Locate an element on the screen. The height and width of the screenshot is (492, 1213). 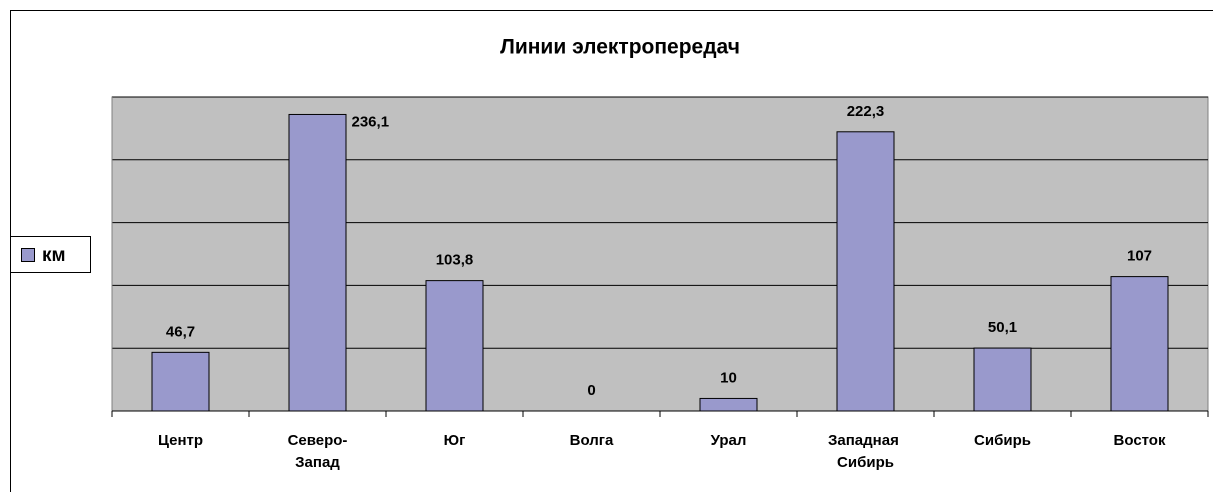
x-tick-label: Северо-Запад is located at coordinates (318, 451).